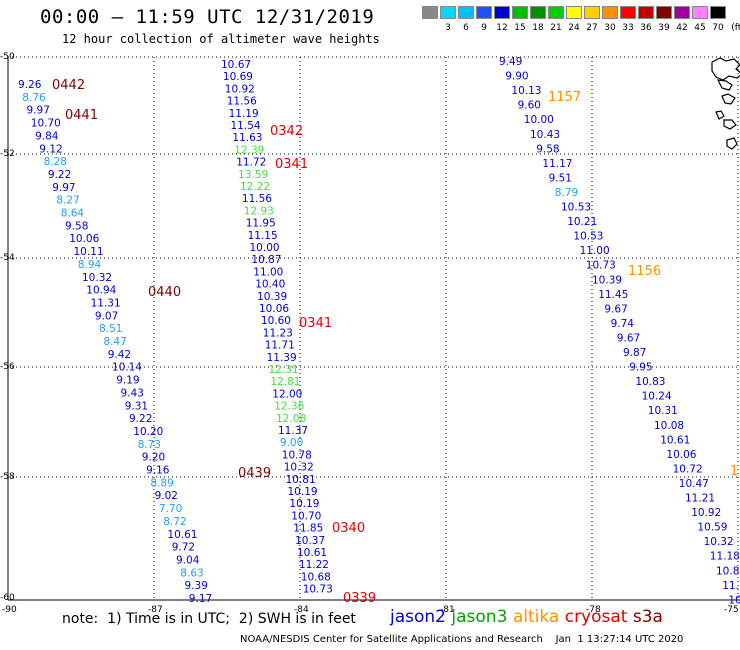  I want to click on legend-label: 70, so click(718, 28).